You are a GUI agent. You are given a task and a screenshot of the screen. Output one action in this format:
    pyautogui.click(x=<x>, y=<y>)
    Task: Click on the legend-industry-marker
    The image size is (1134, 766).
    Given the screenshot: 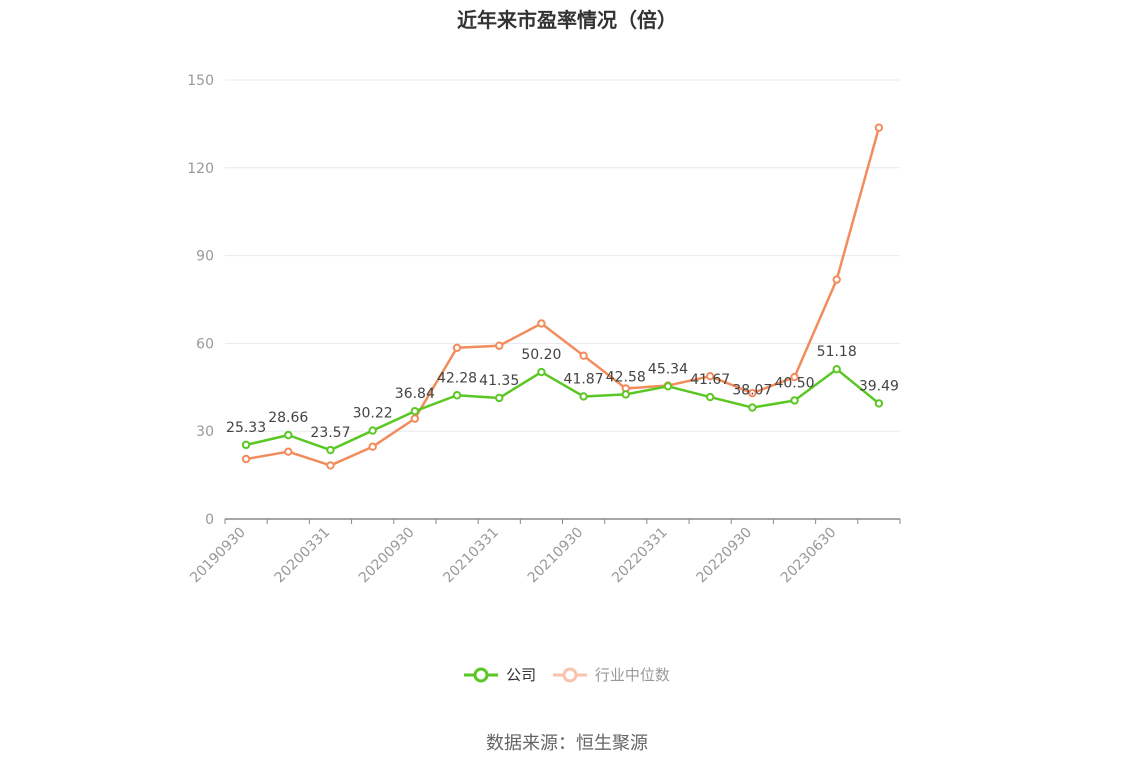 What is the action you would take?
    pyautogui.click(x=569, y=674)
    